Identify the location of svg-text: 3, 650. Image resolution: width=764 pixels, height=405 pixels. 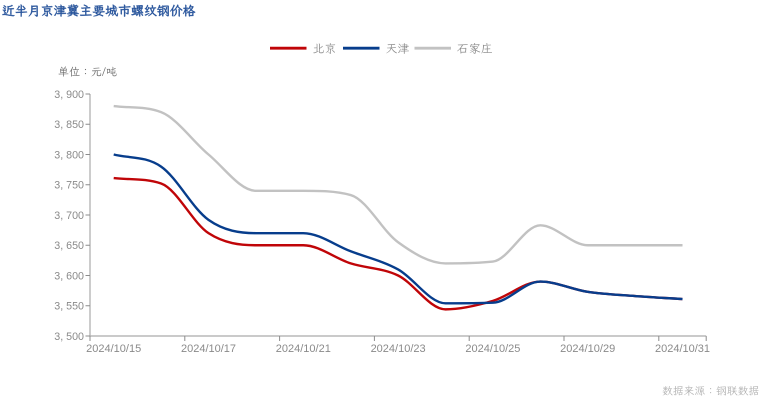
(69, 246).